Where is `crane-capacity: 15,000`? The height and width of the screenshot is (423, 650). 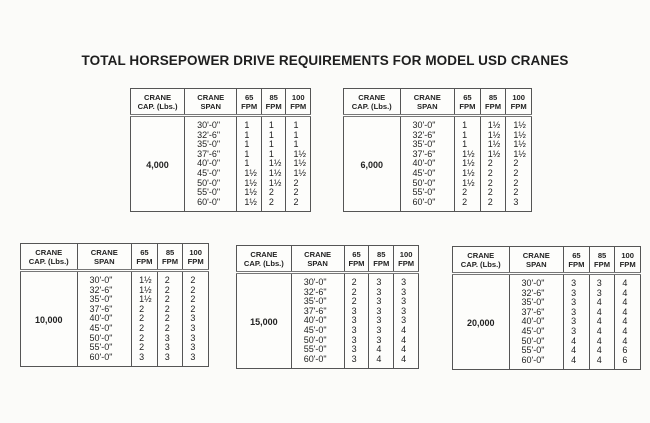 crane-capacity: 15,000 is located at coordinates (264, 320).